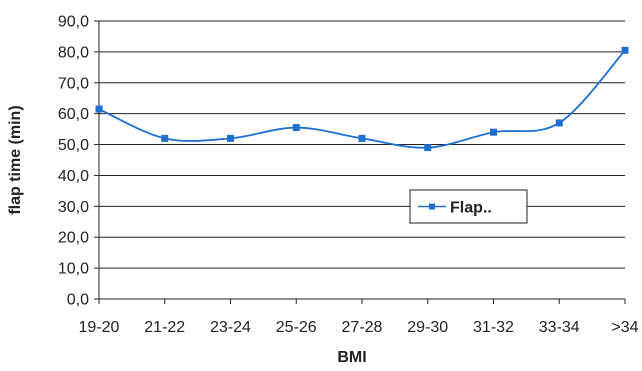  I want to click on x-tick-label: 29-30, so click(427, 327).